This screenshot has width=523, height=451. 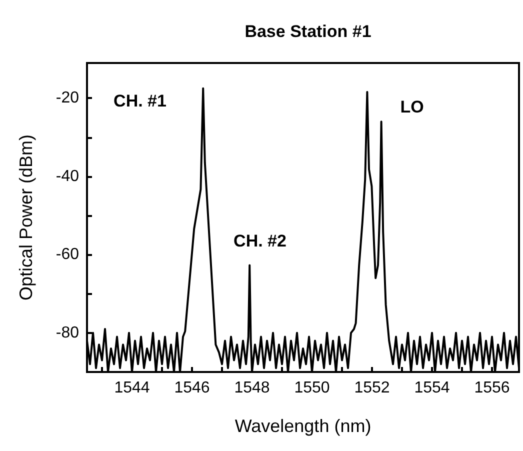 What do you see at coordinates (303, 426) in the screenshot?
I see `x-axis-title: Wavelength (nm)` at bounding box center [303, 426].